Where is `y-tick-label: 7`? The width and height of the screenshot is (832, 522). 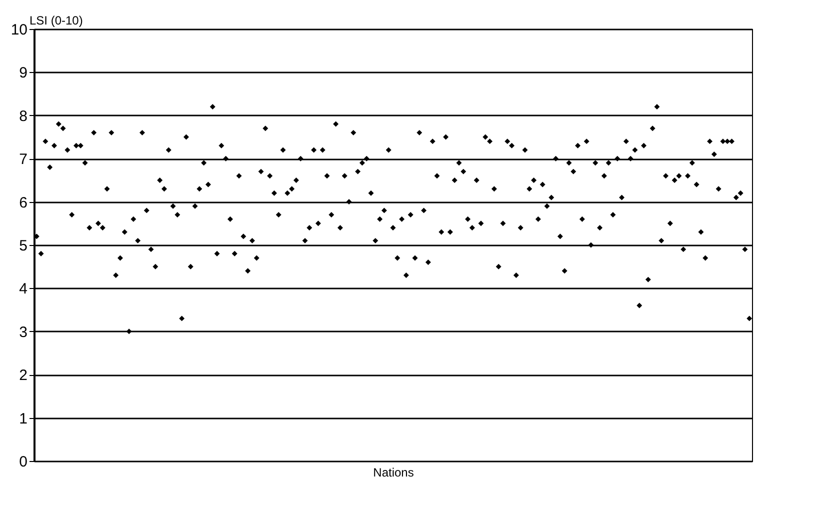 y-tick-label: 7 is located at coordinates (23, 159).